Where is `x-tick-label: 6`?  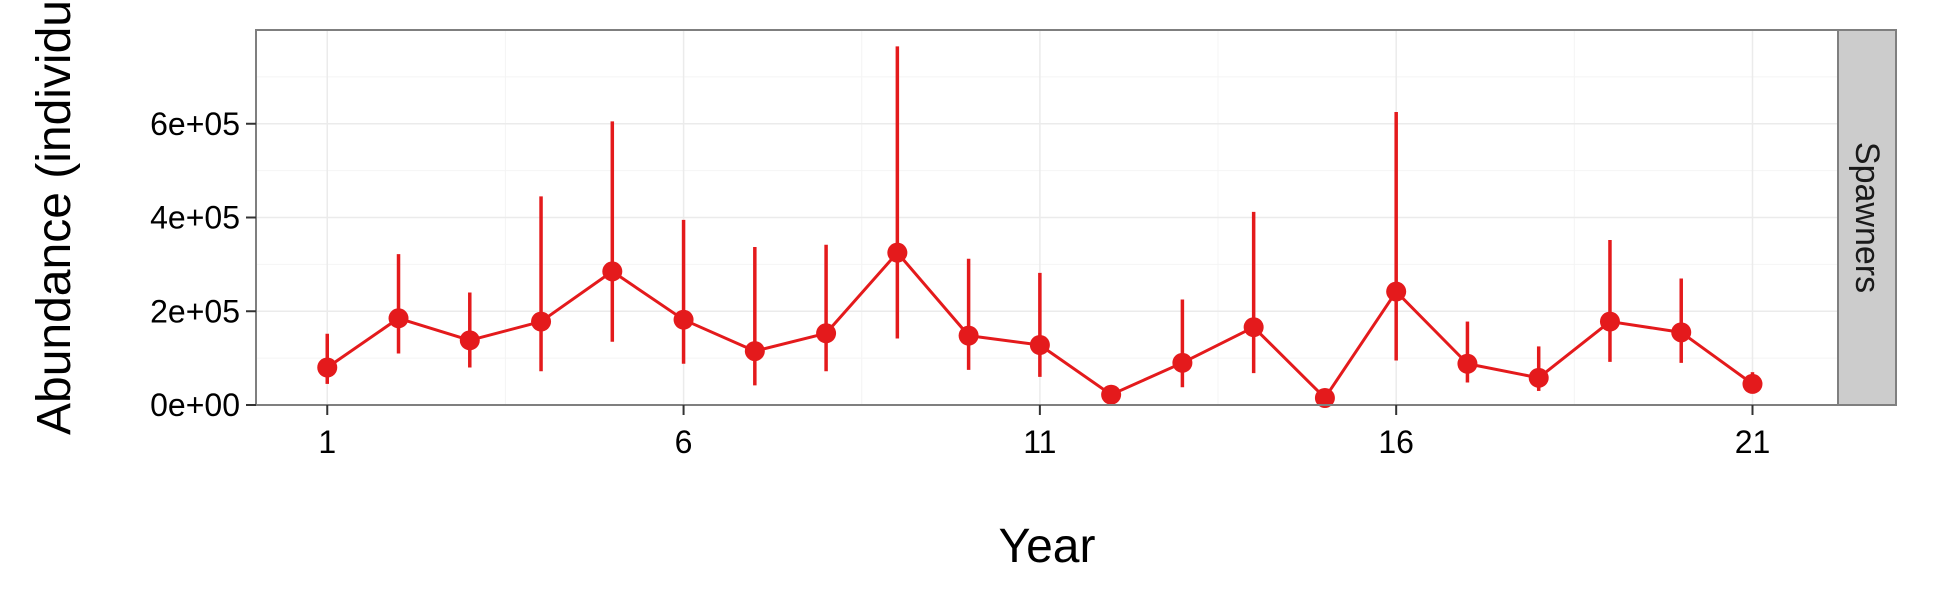
x-tick-label: 6 is located at coordinates (684, 442).